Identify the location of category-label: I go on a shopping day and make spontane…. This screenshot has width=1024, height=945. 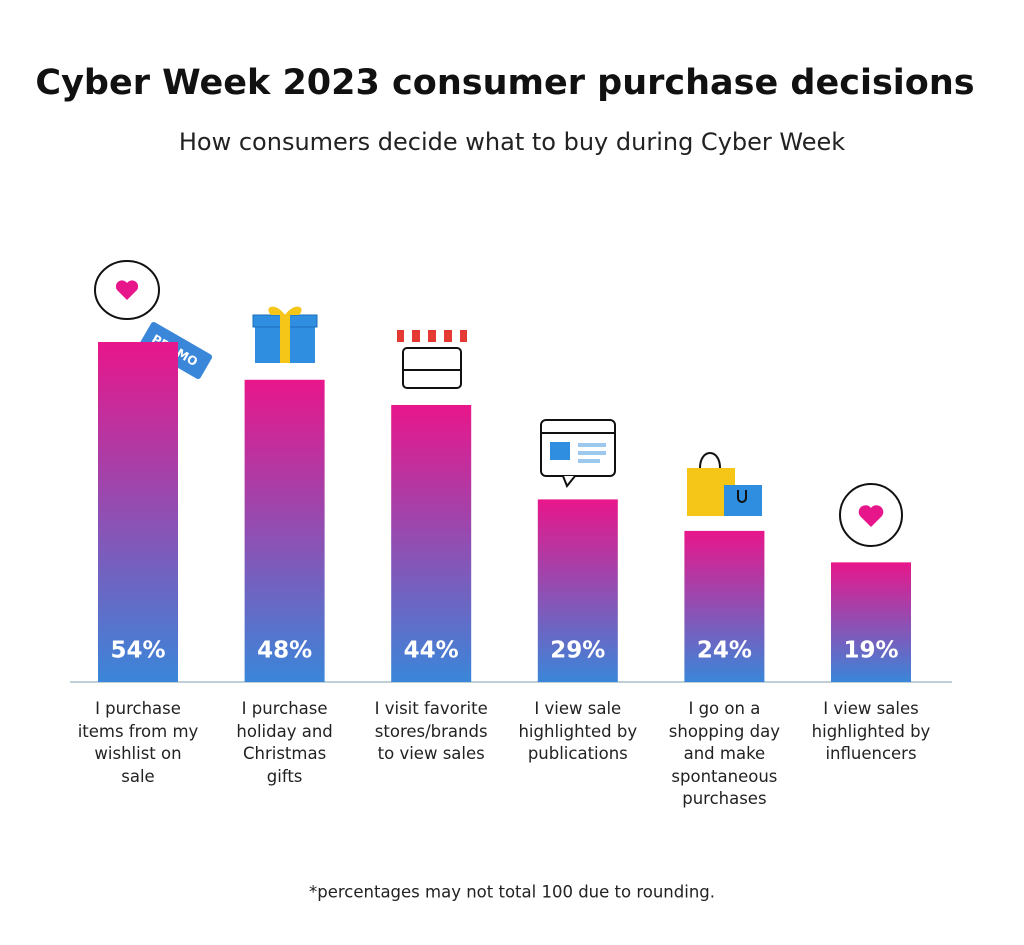
(724, 753).